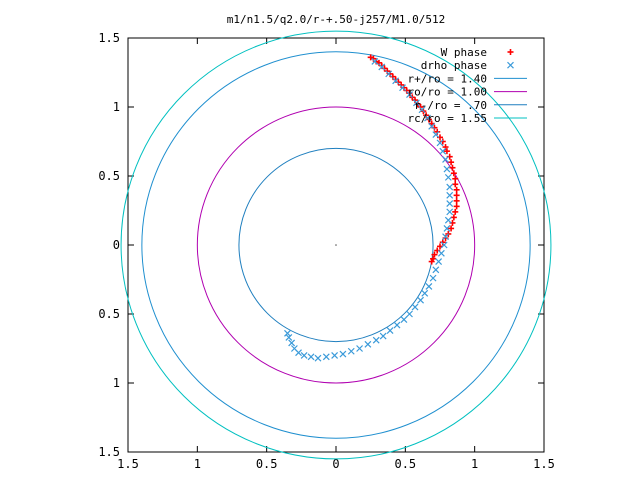 The height and width of the screenshot is (480, 640). I want to click on reference-circle, so click(336, 245).